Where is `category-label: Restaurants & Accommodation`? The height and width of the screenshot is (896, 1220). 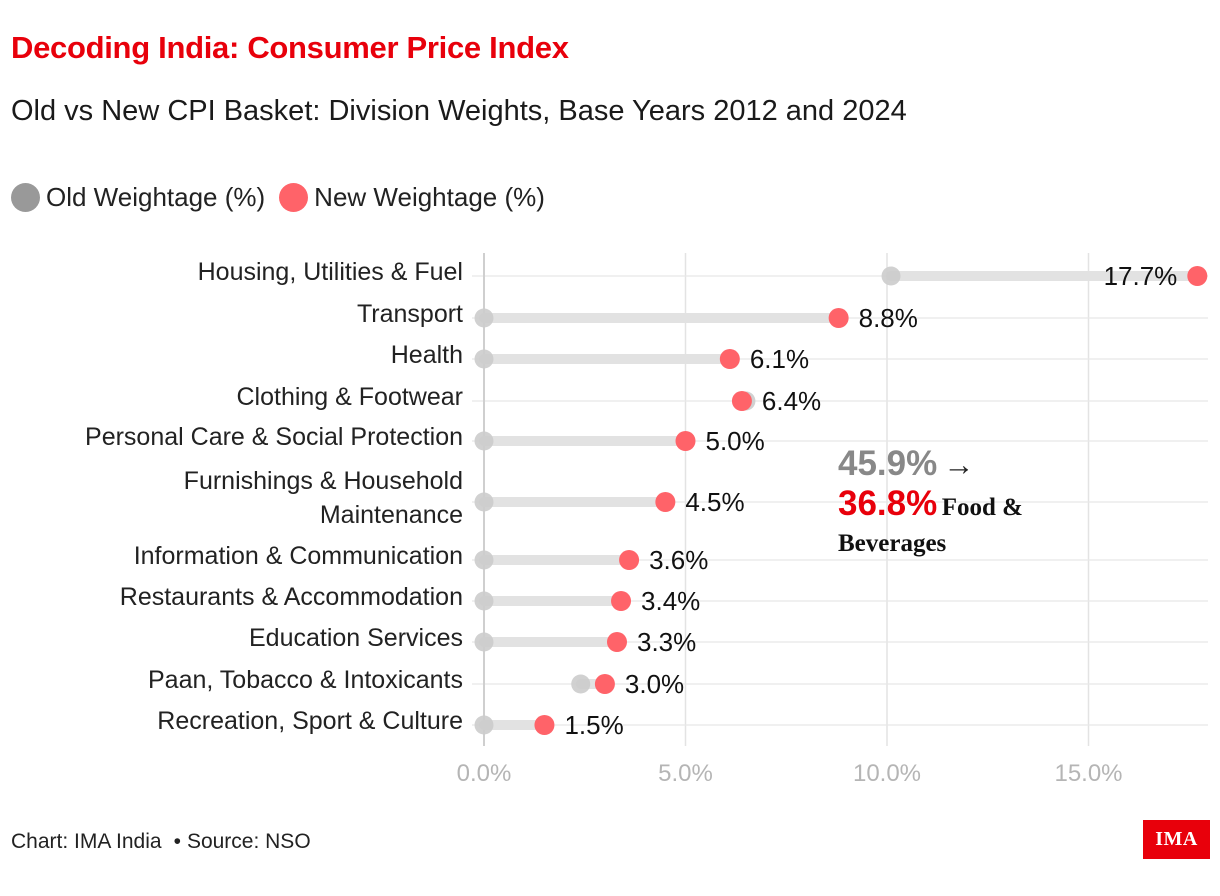
category-label: Restaurants & Accommodation is located at coordinates (291, 597).